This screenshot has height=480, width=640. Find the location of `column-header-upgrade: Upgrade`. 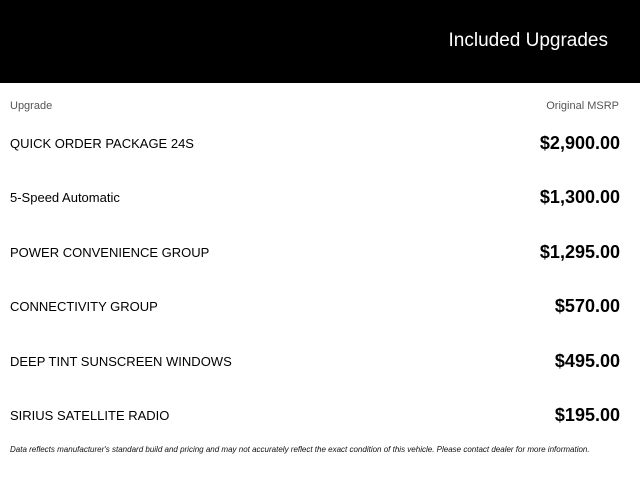

column-header-upgrade: Upgrade is located at coordinates (31, 106).